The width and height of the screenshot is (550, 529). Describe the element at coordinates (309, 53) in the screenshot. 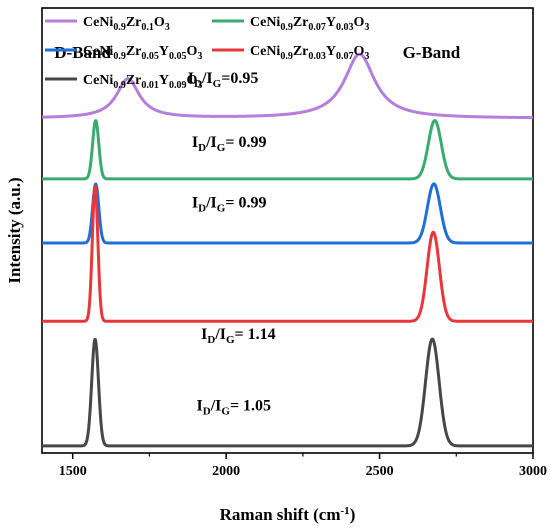

I see `legend-label-4: CeNi0.9Zr0.03Y0.07O3` at that location.